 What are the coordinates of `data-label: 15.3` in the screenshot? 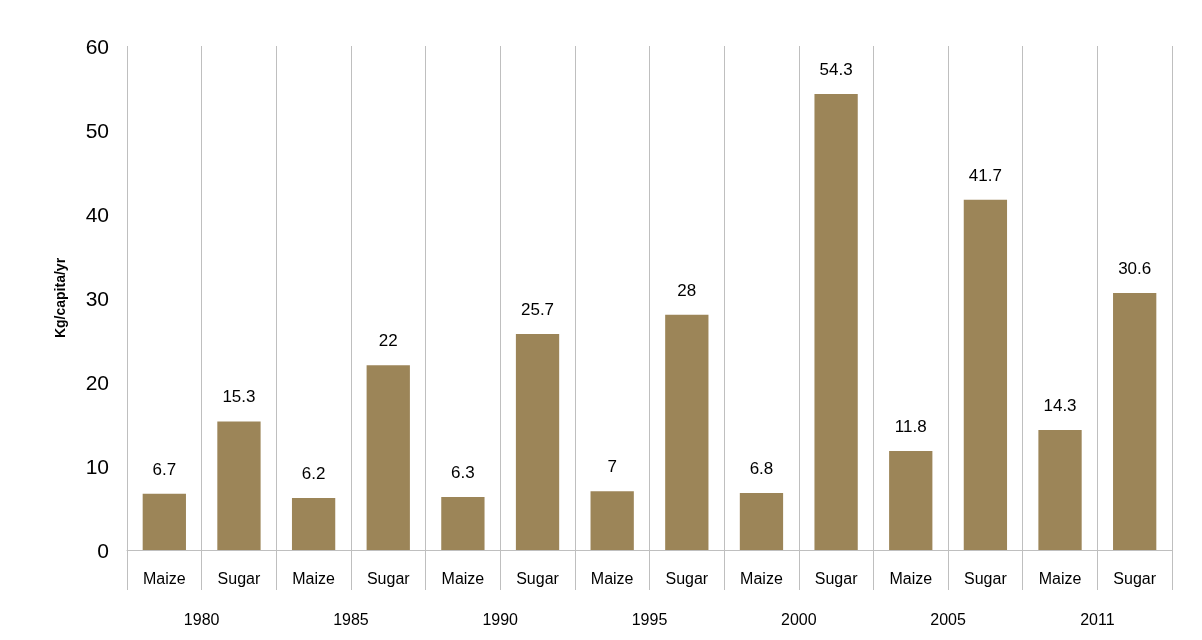 It's located at (239, 397).